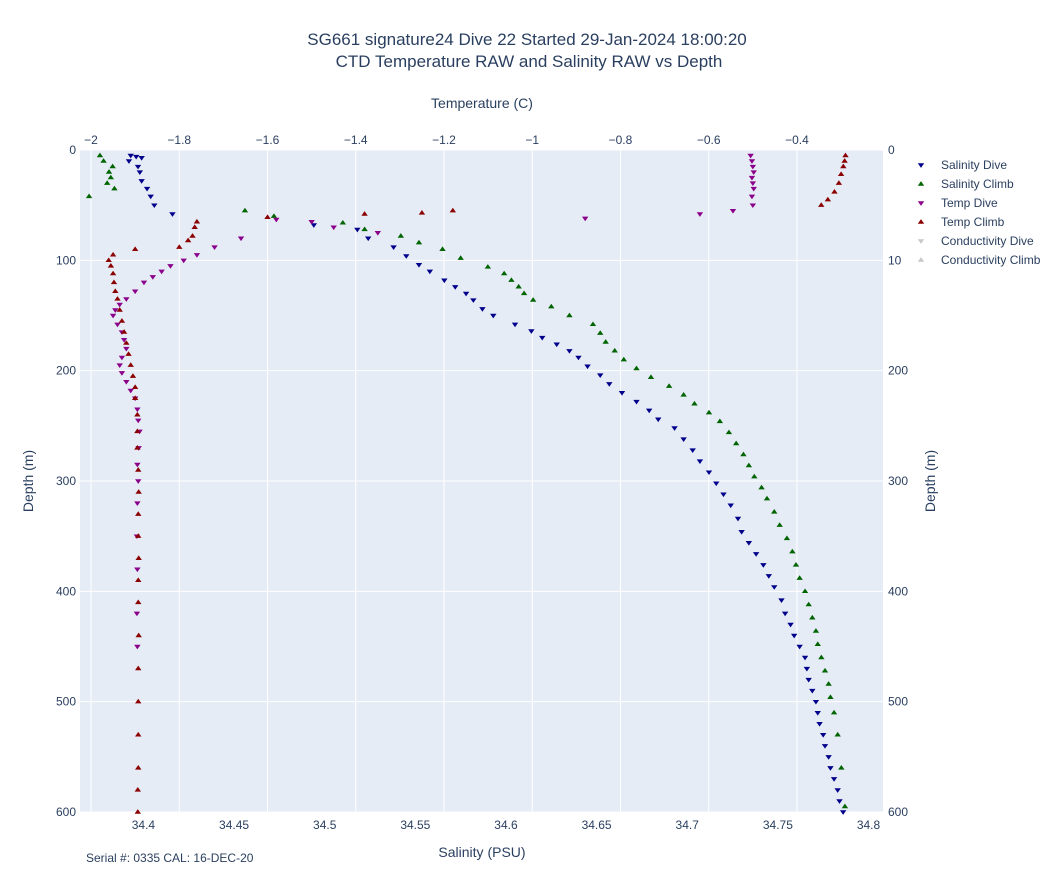 The image size is (1058, 894). Describe the element at coordinates (481, 852) in the screenshot. I see `x-bottom-axis-title: Salinity (PSU)` at that location.